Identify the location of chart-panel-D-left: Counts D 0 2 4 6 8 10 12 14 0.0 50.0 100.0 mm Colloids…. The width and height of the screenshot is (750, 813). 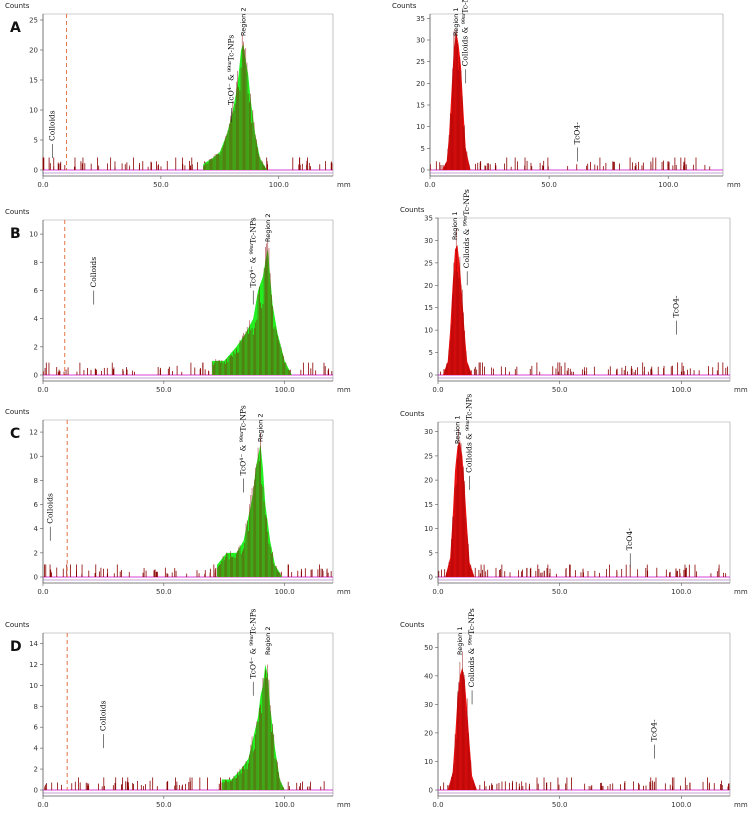
(178, 708).